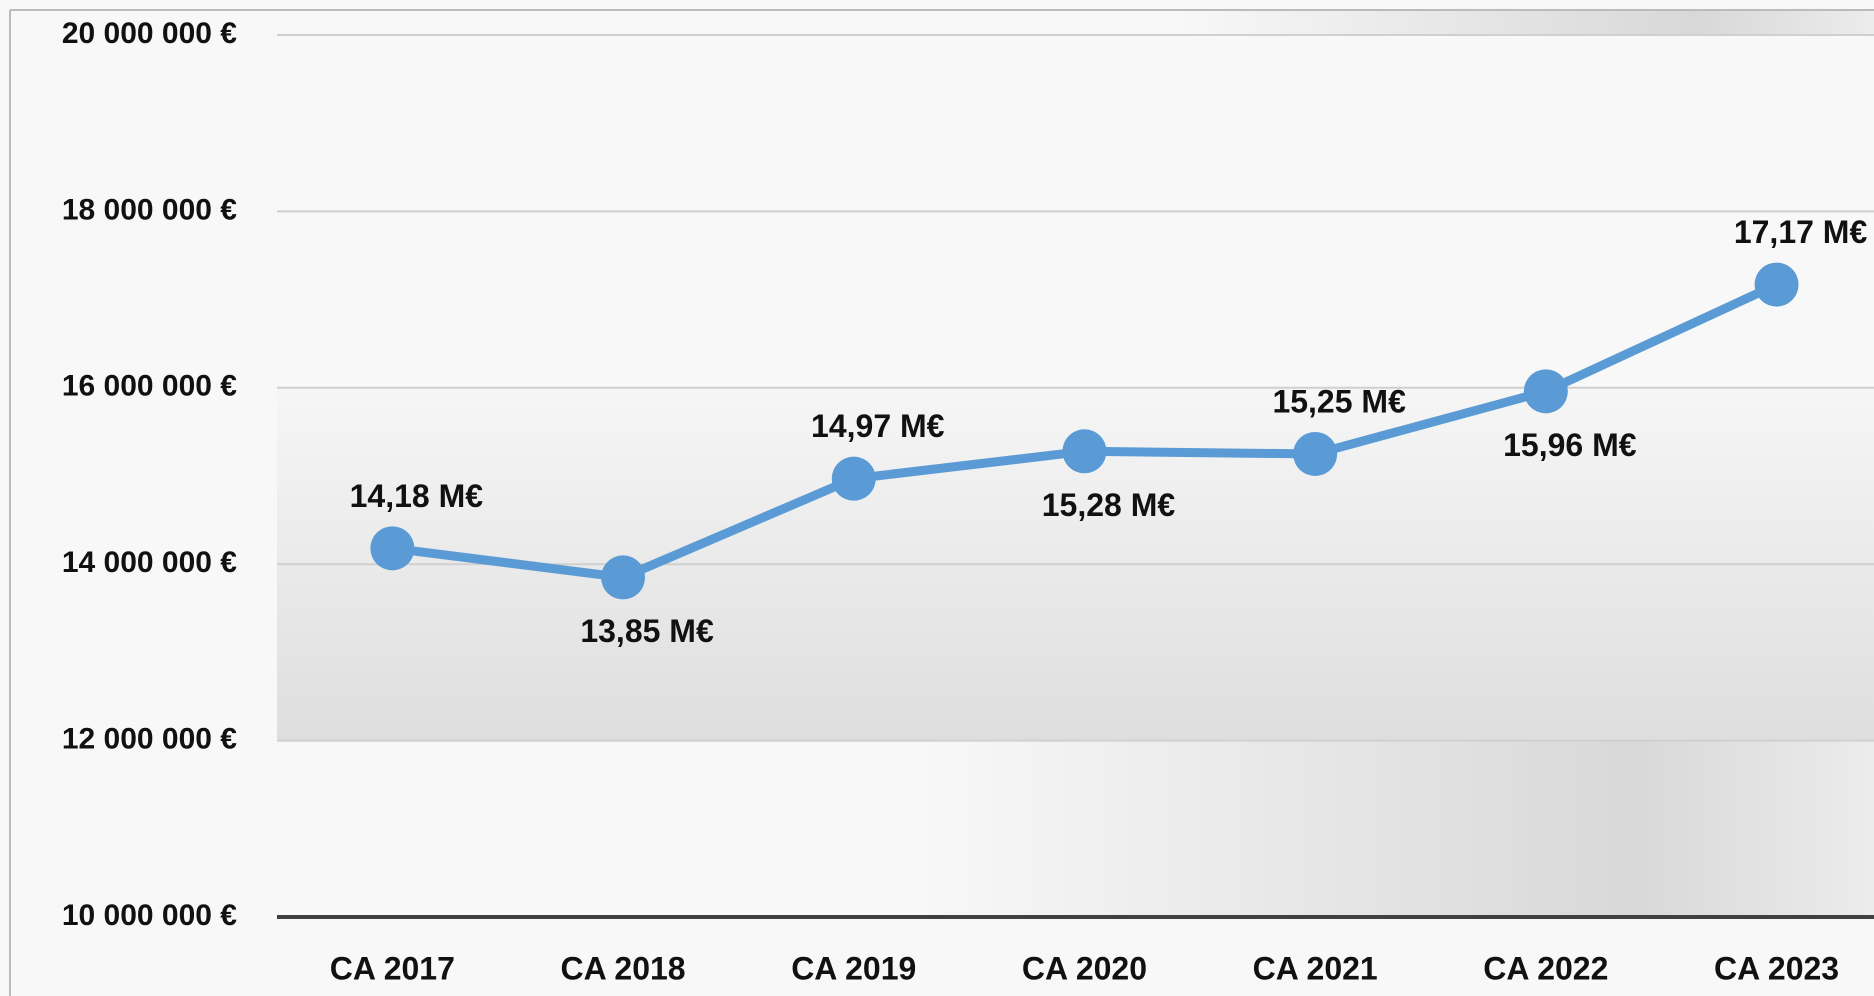 This screenshot has height=996, width=1874. Describe the element at coordinates (1109, 505) in the screenshot. I see `data-label: 15,28 M€` at that location.